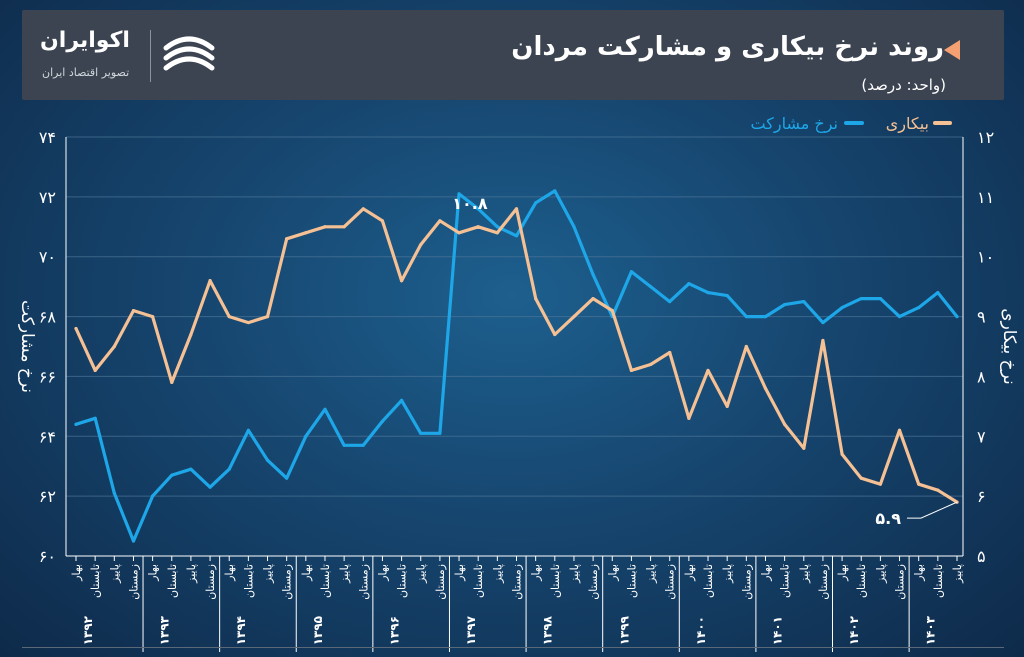  I want to click on legend-unemployment-label: بیکاری, so click(907, 124).